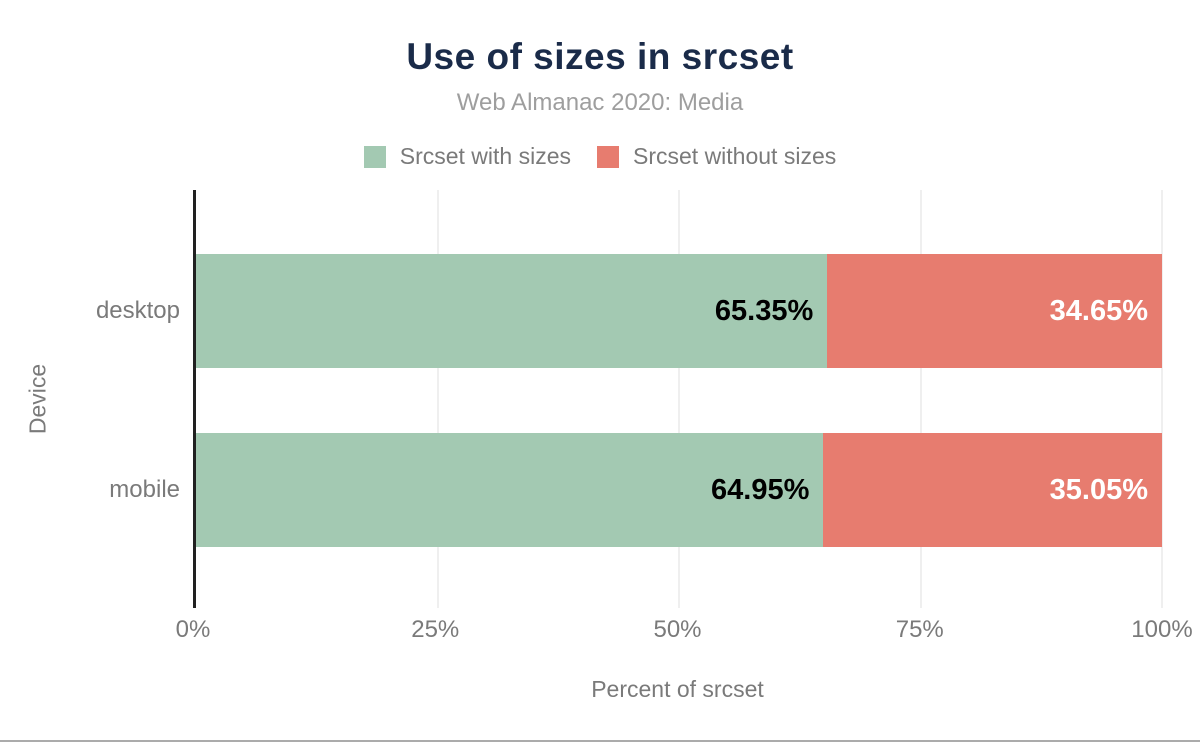  I want to click on bar-desktop-without-sizes: 34.65%, so click(994, 311).